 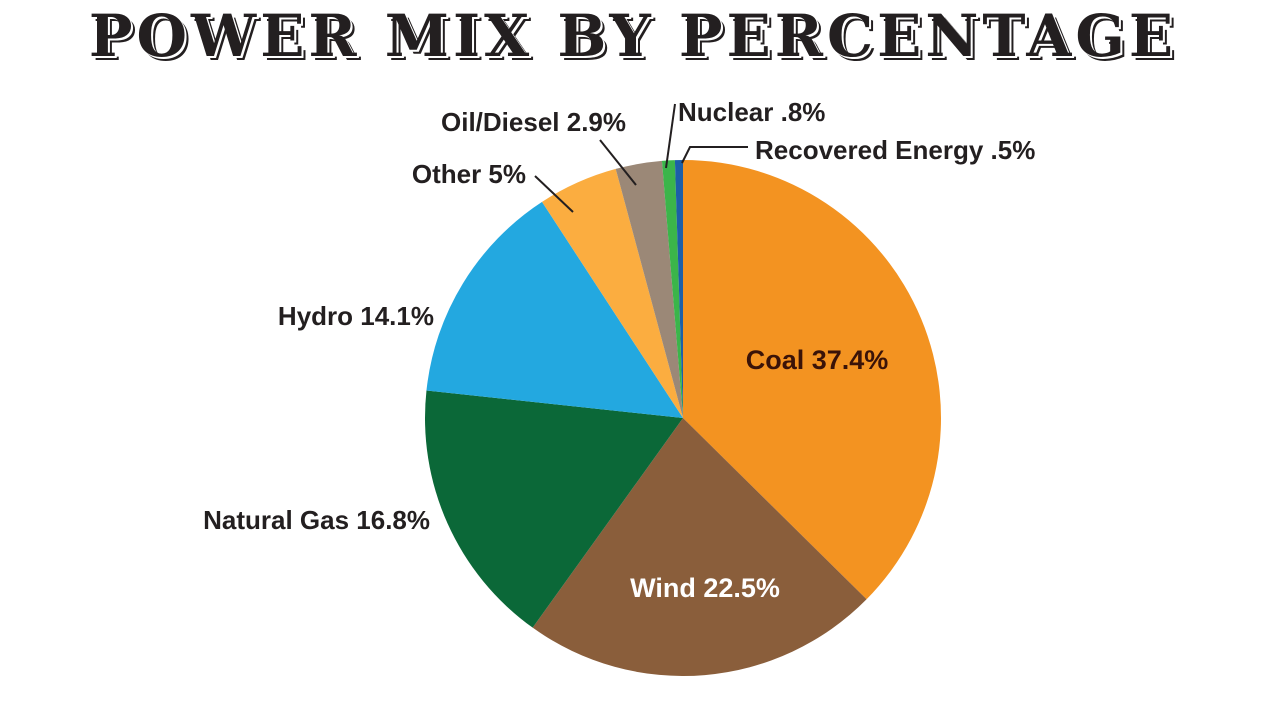 I want to click on pie-slice-oil-diesel, so click(x=649, y=289).